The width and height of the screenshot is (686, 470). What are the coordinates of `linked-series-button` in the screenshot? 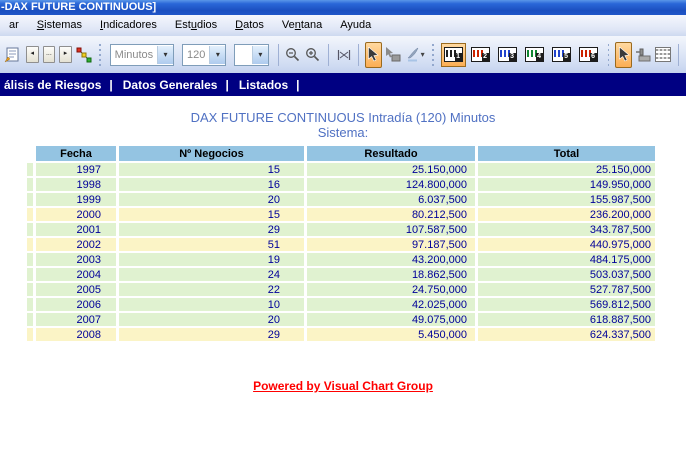 It's located at (84, 55).